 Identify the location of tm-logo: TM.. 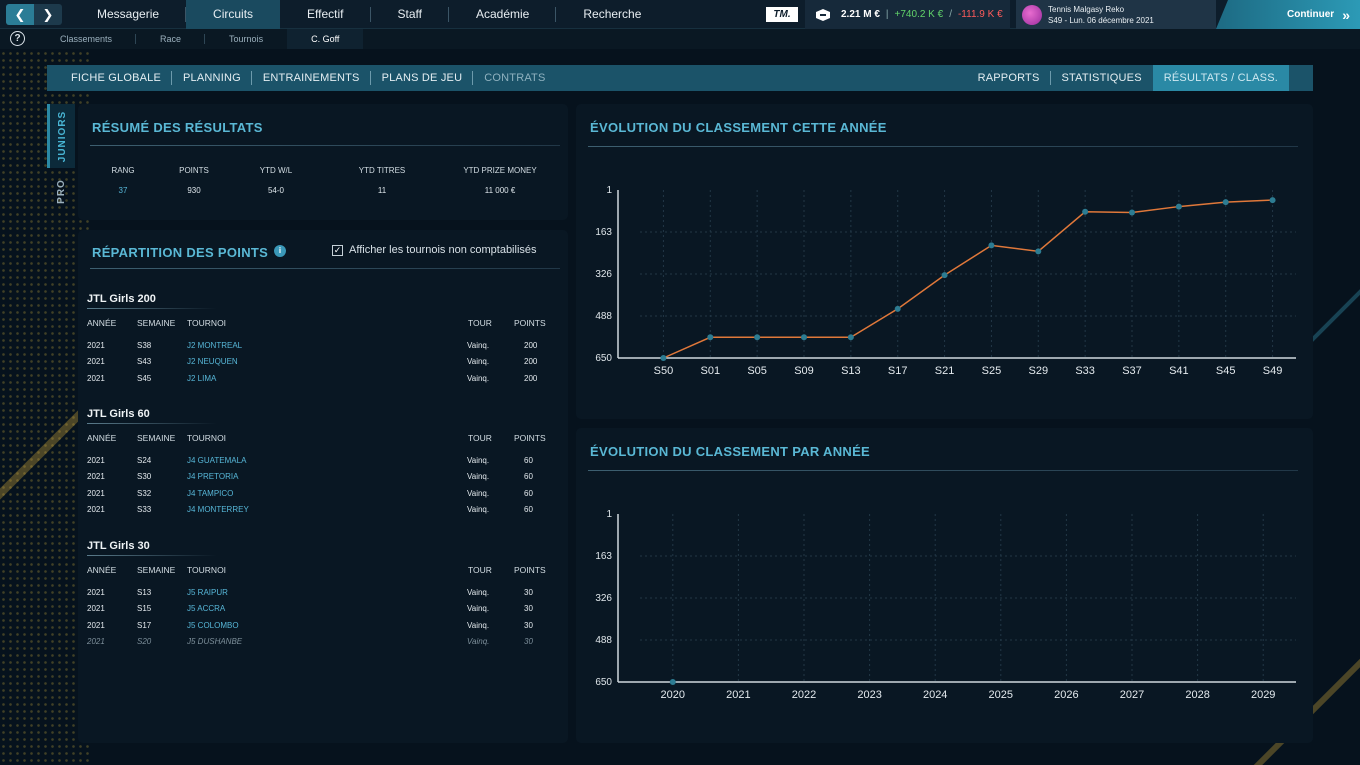
(782, 14).